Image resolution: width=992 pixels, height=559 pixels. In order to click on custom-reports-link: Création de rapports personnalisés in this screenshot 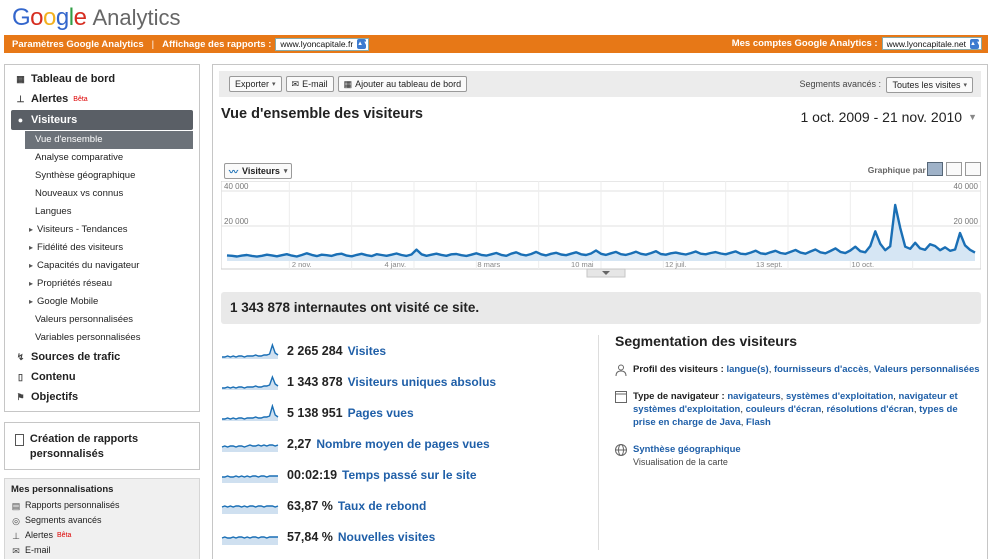, I will do `click(102, 447)`.